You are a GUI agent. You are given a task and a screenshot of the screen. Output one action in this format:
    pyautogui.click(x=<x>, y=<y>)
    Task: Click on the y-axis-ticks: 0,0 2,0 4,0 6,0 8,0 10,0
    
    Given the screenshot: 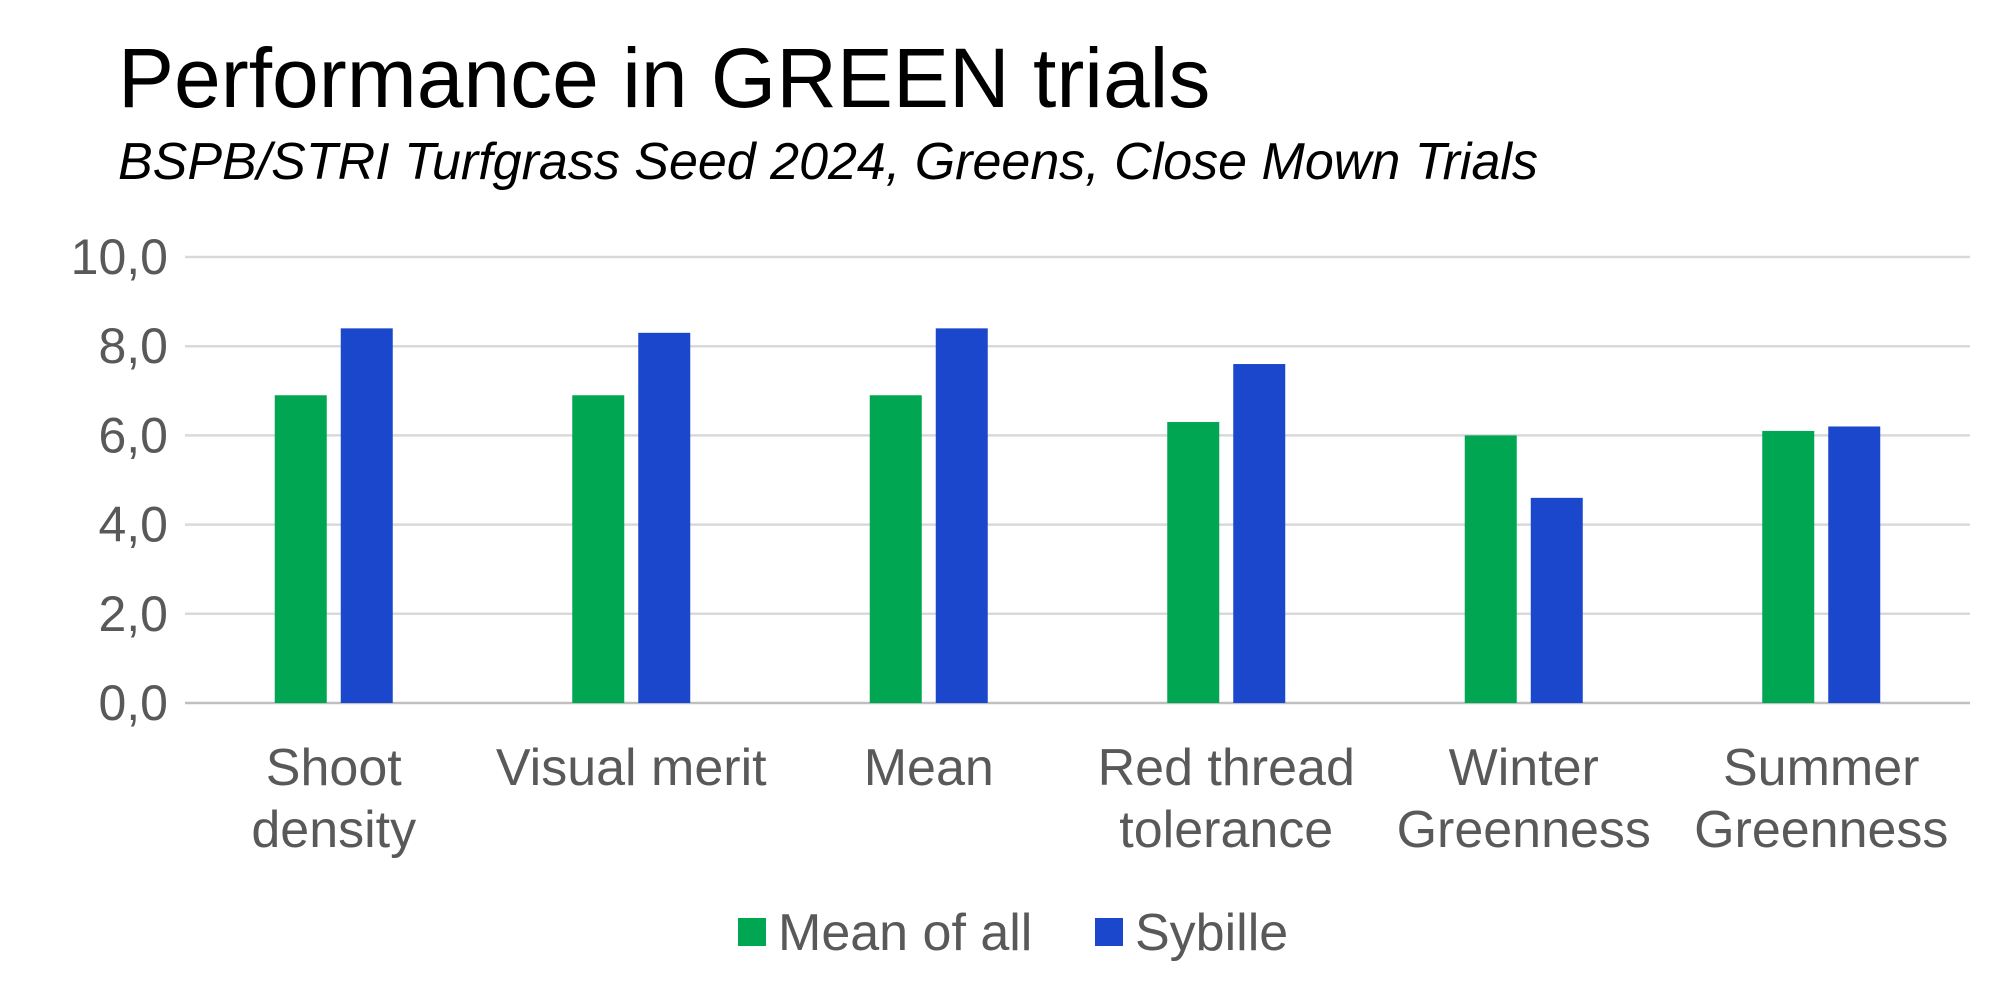 What is the action you would take?
    pyautogui.click(x=119, y=480)
    